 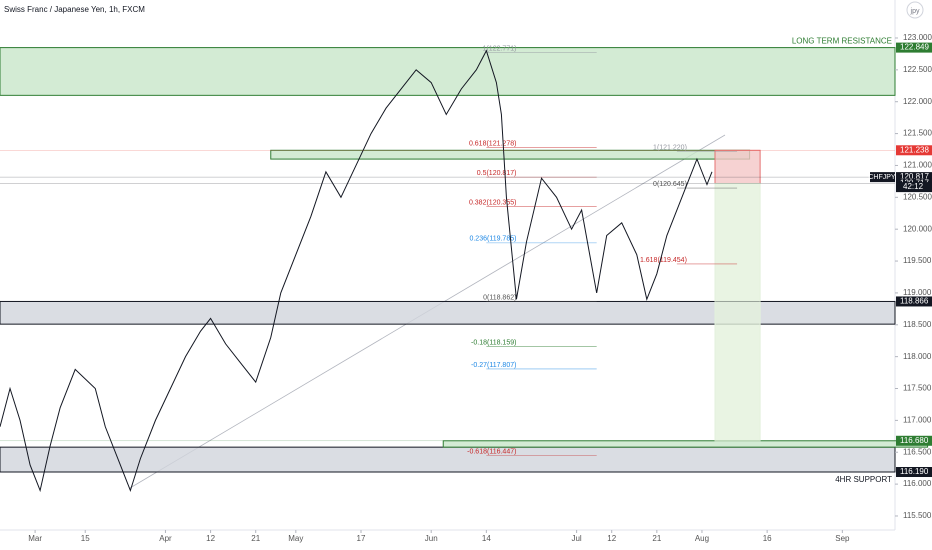 What do you see at coordinates (492, 144) in the screenshot?
I see `fib-label: 0.618(121.278)` at bounding box center [492, 144].